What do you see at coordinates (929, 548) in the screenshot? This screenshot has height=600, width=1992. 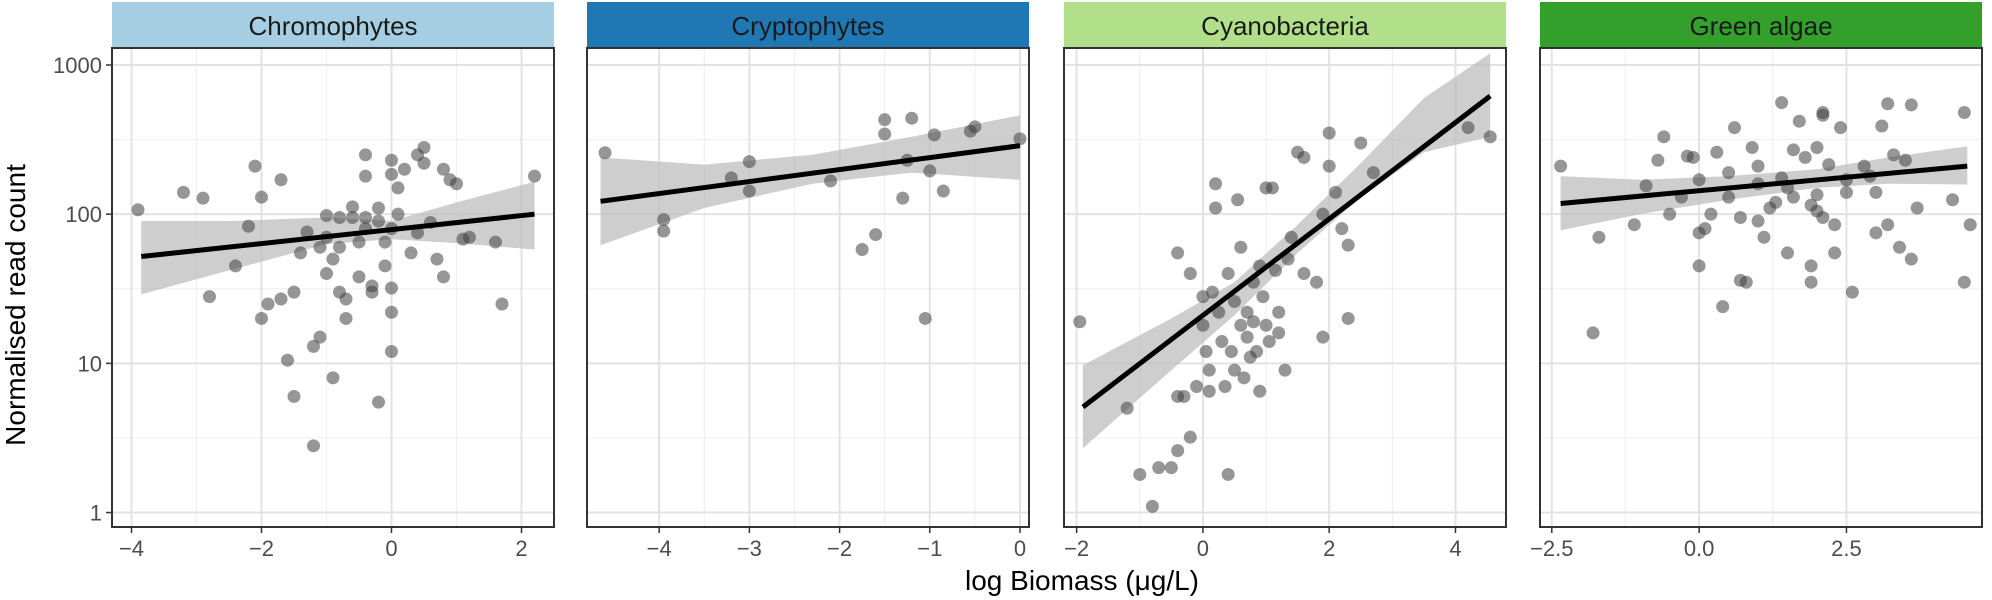 I see `x-tick-label: −1` at bounding box center [929, 548].